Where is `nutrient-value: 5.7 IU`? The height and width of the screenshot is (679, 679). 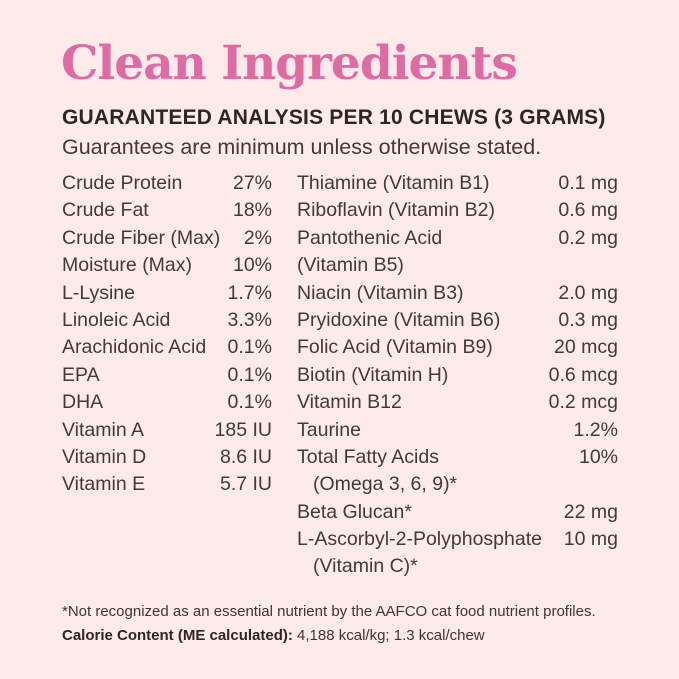
nutrient-value: 5.7 IU is located at coordinates (245, 484).